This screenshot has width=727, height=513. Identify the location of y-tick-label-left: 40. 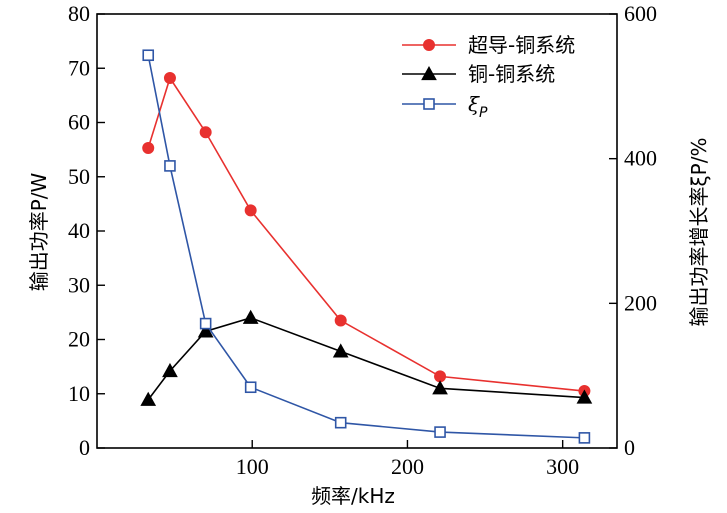
(79, 230).